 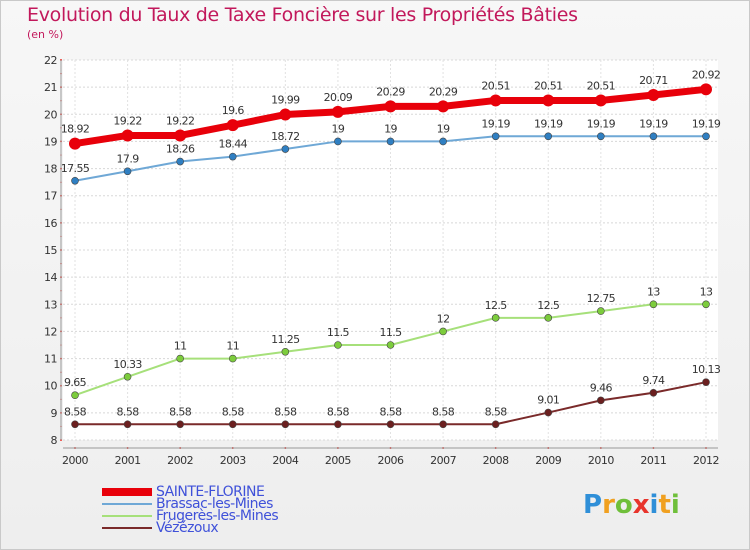 What do you see at coordinates (50, 223) in the screenshot?
I see `y-tick-label: 16` at bounding box center [50, 223].